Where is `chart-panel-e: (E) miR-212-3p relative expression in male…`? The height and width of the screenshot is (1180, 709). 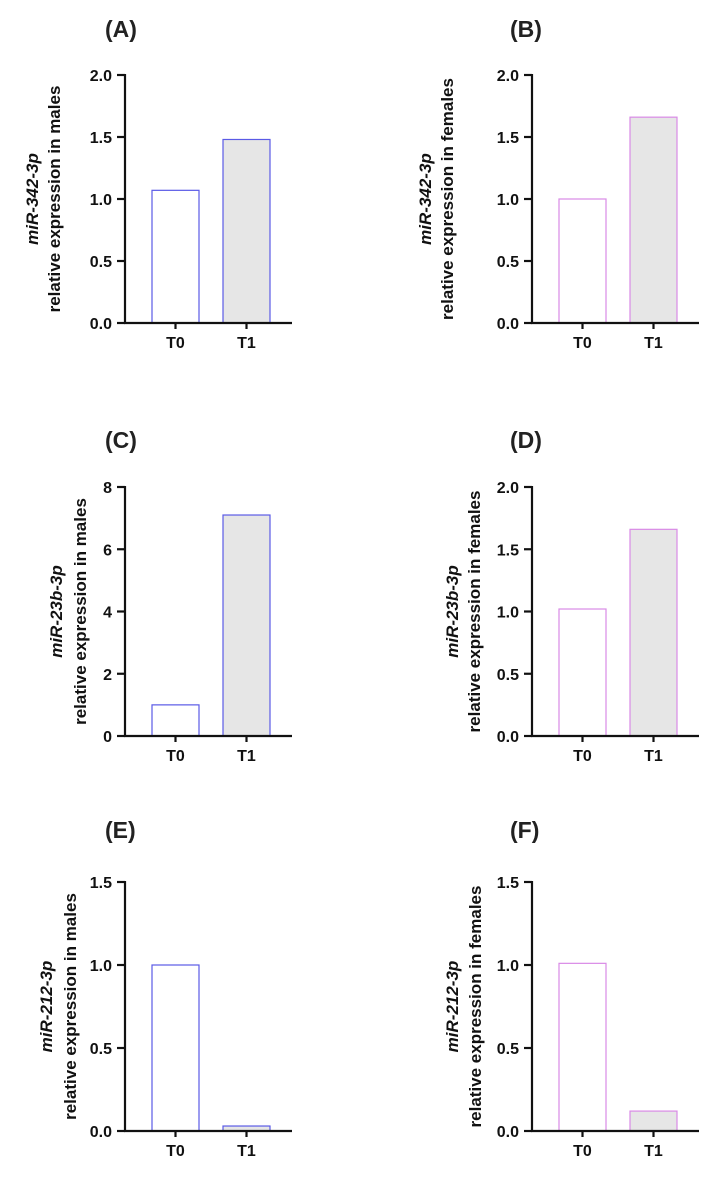 chart-panel-e: (E) miR-212-3p relative expression in male… is located at coordinates (164, 988).